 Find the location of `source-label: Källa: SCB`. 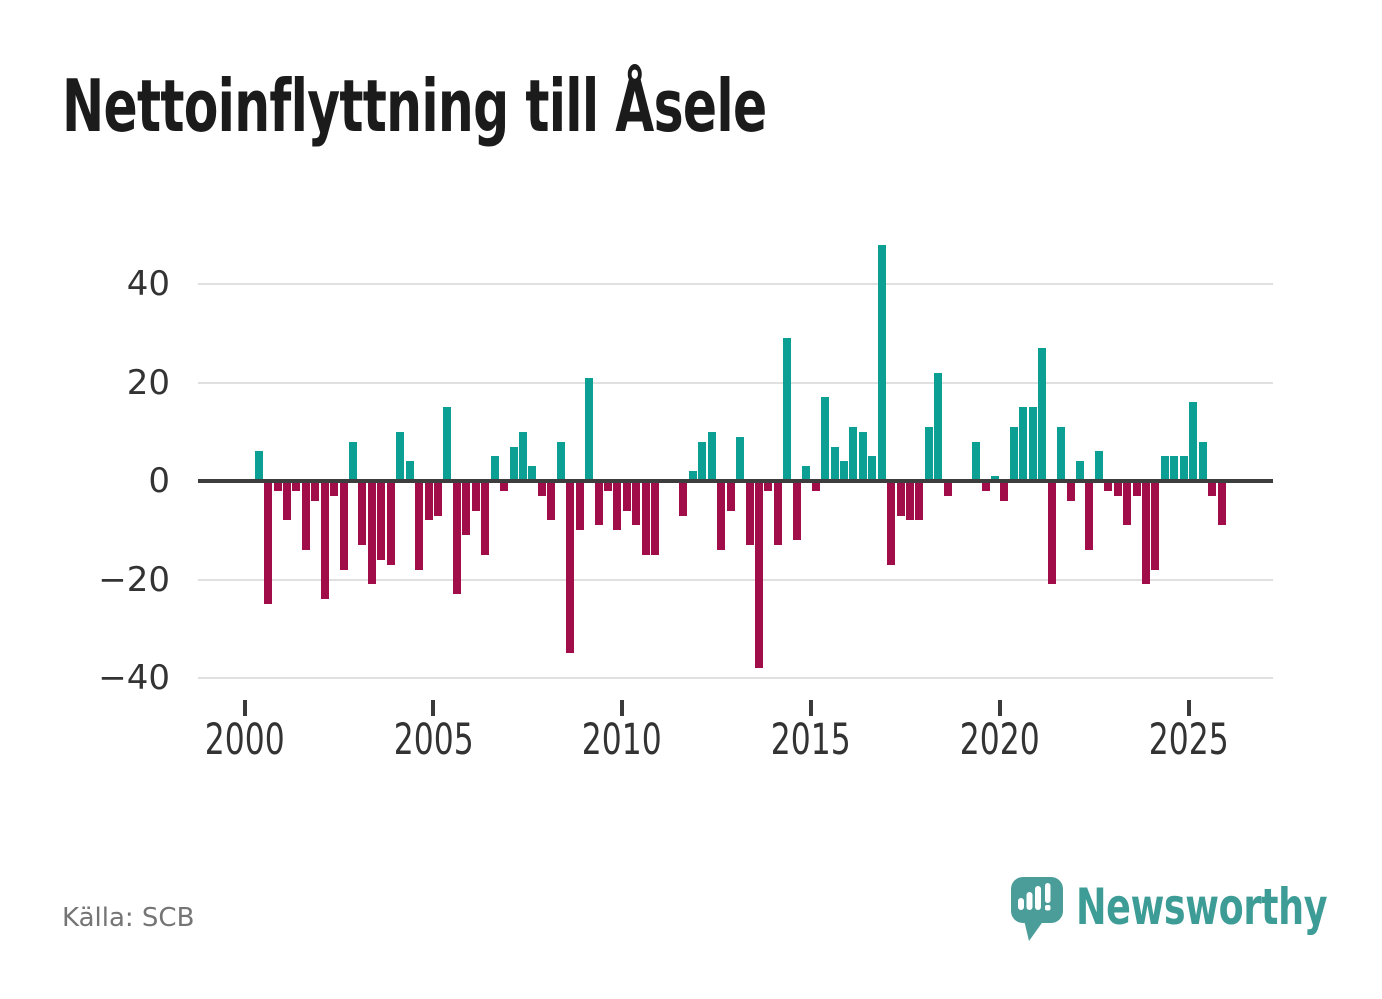

source-label: Källa: SCB is located at coordinates (128, 918).